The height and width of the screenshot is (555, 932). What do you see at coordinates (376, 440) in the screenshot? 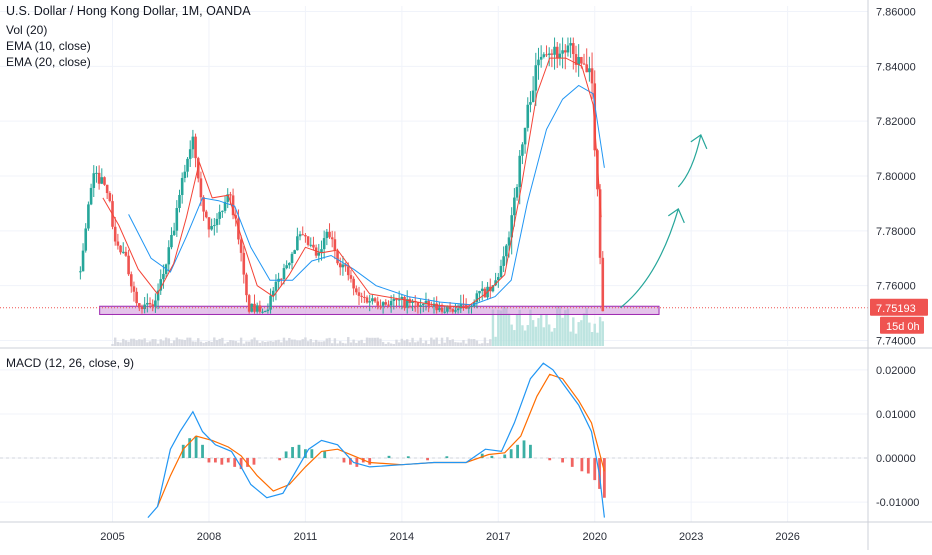
I see `macd-line` at bounding box center [376, 440].